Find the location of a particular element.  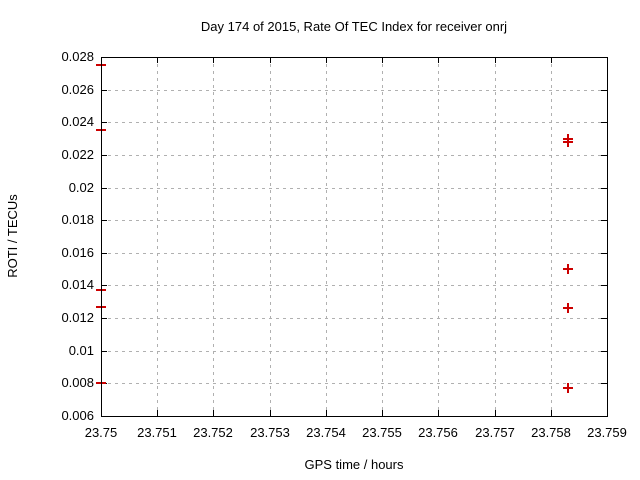

y-tick-label: 0.028 is located at coordinates (77, 56).